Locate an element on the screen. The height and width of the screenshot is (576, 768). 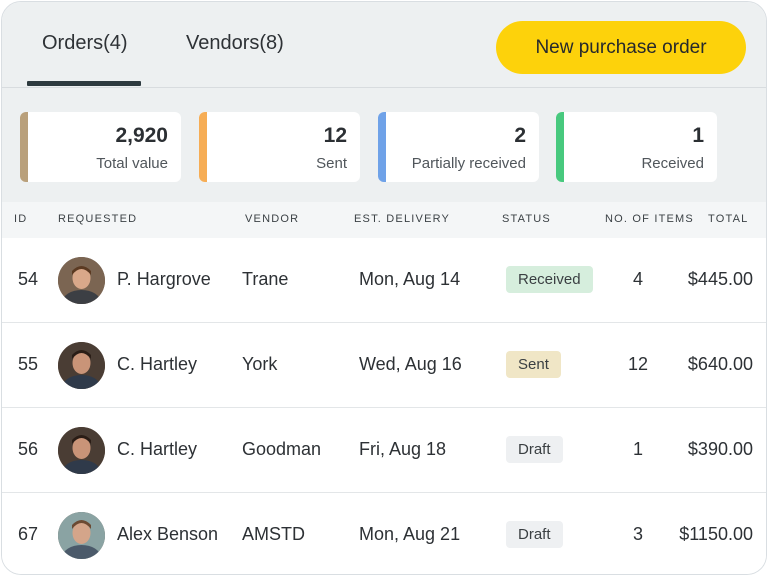
vendor-name: Trane is located at coordinates (265, 279).